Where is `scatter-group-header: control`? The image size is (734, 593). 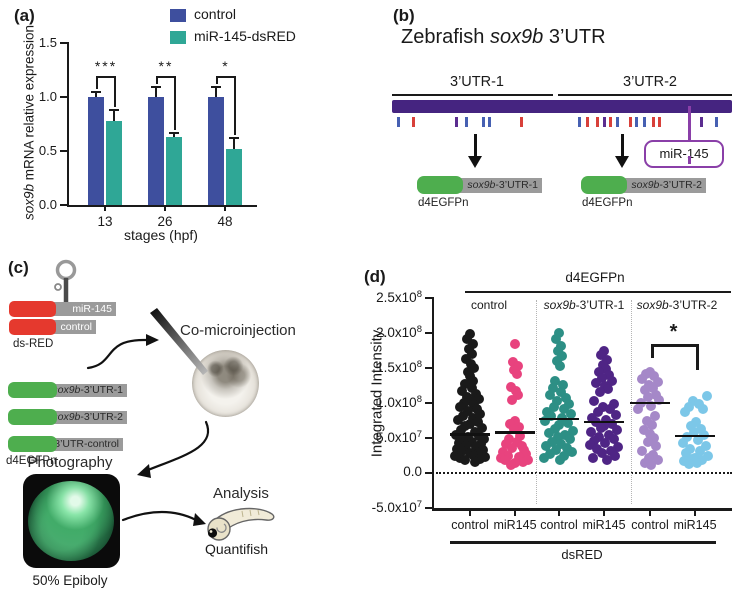
scatter-group-header: control is located at coordinates (489, 305).